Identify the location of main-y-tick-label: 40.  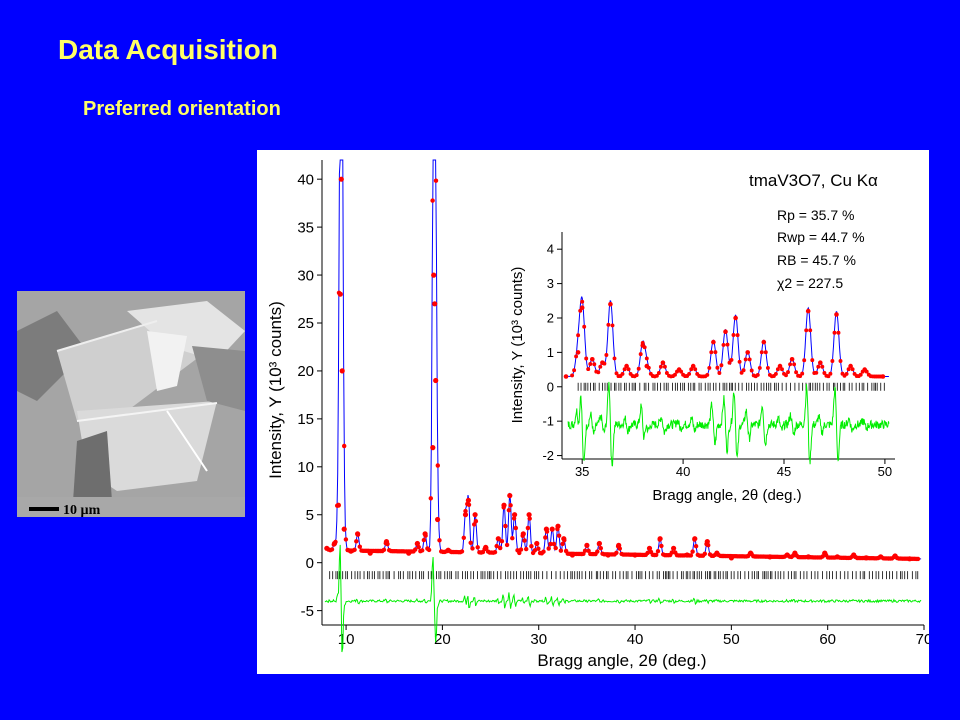
(305, 179).